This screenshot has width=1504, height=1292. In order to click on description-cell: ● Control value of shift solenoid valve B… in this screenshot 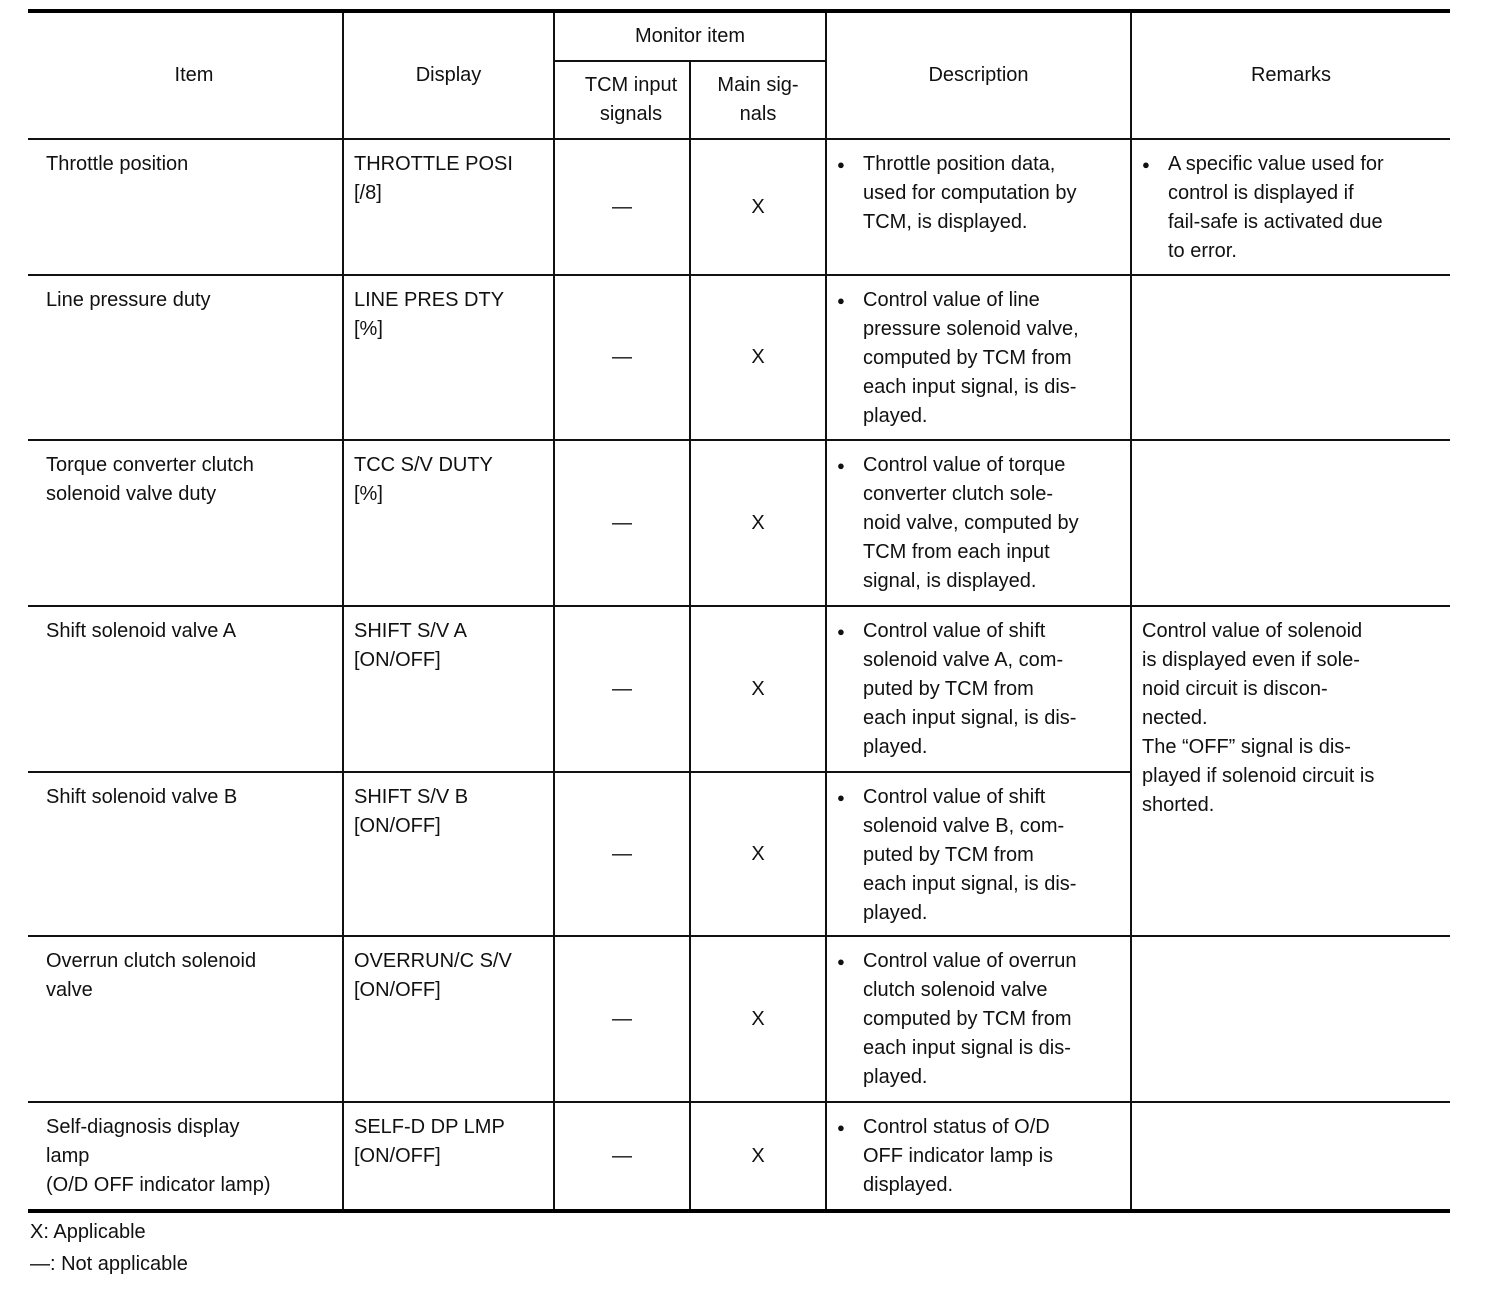, I will do `click(978, 854)`.